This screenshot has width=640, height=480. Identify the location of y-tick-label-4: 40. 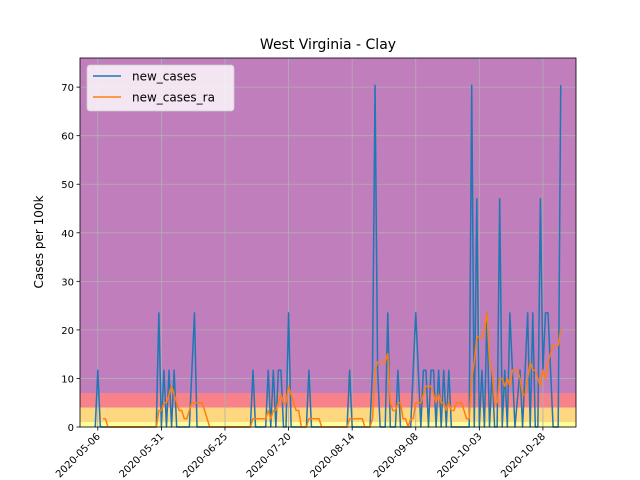
(67, 234).